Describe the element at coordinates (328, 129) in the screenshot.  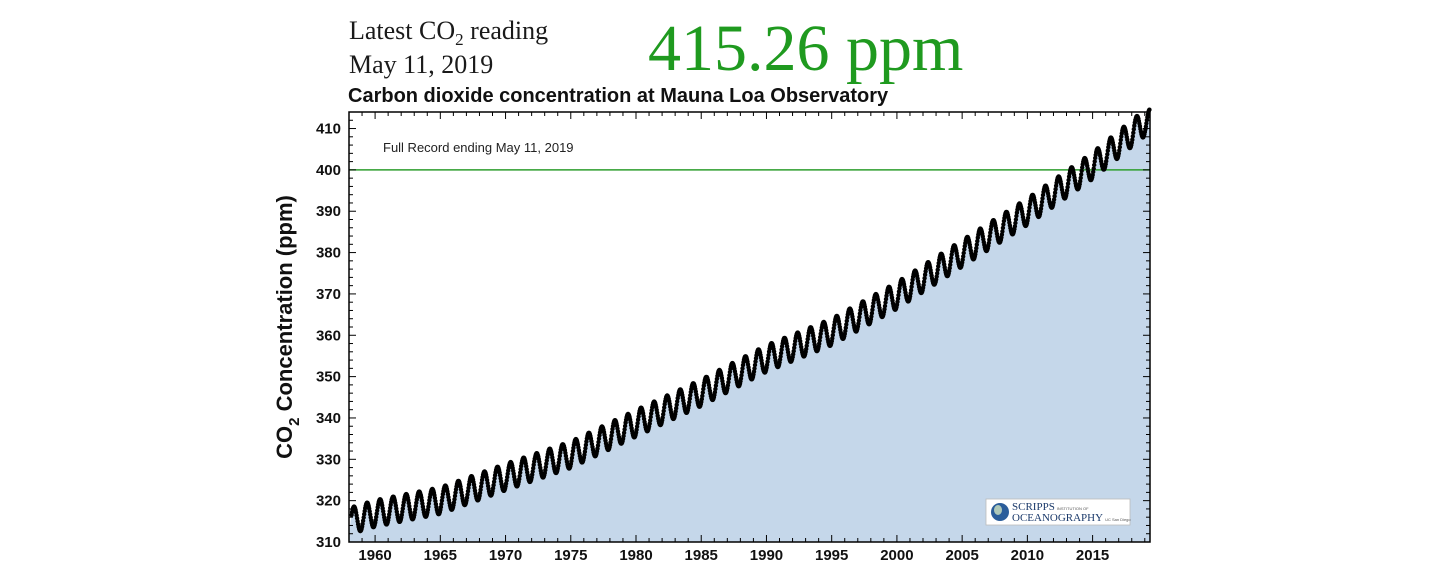
I see `y-tick-label: 410` at that location.